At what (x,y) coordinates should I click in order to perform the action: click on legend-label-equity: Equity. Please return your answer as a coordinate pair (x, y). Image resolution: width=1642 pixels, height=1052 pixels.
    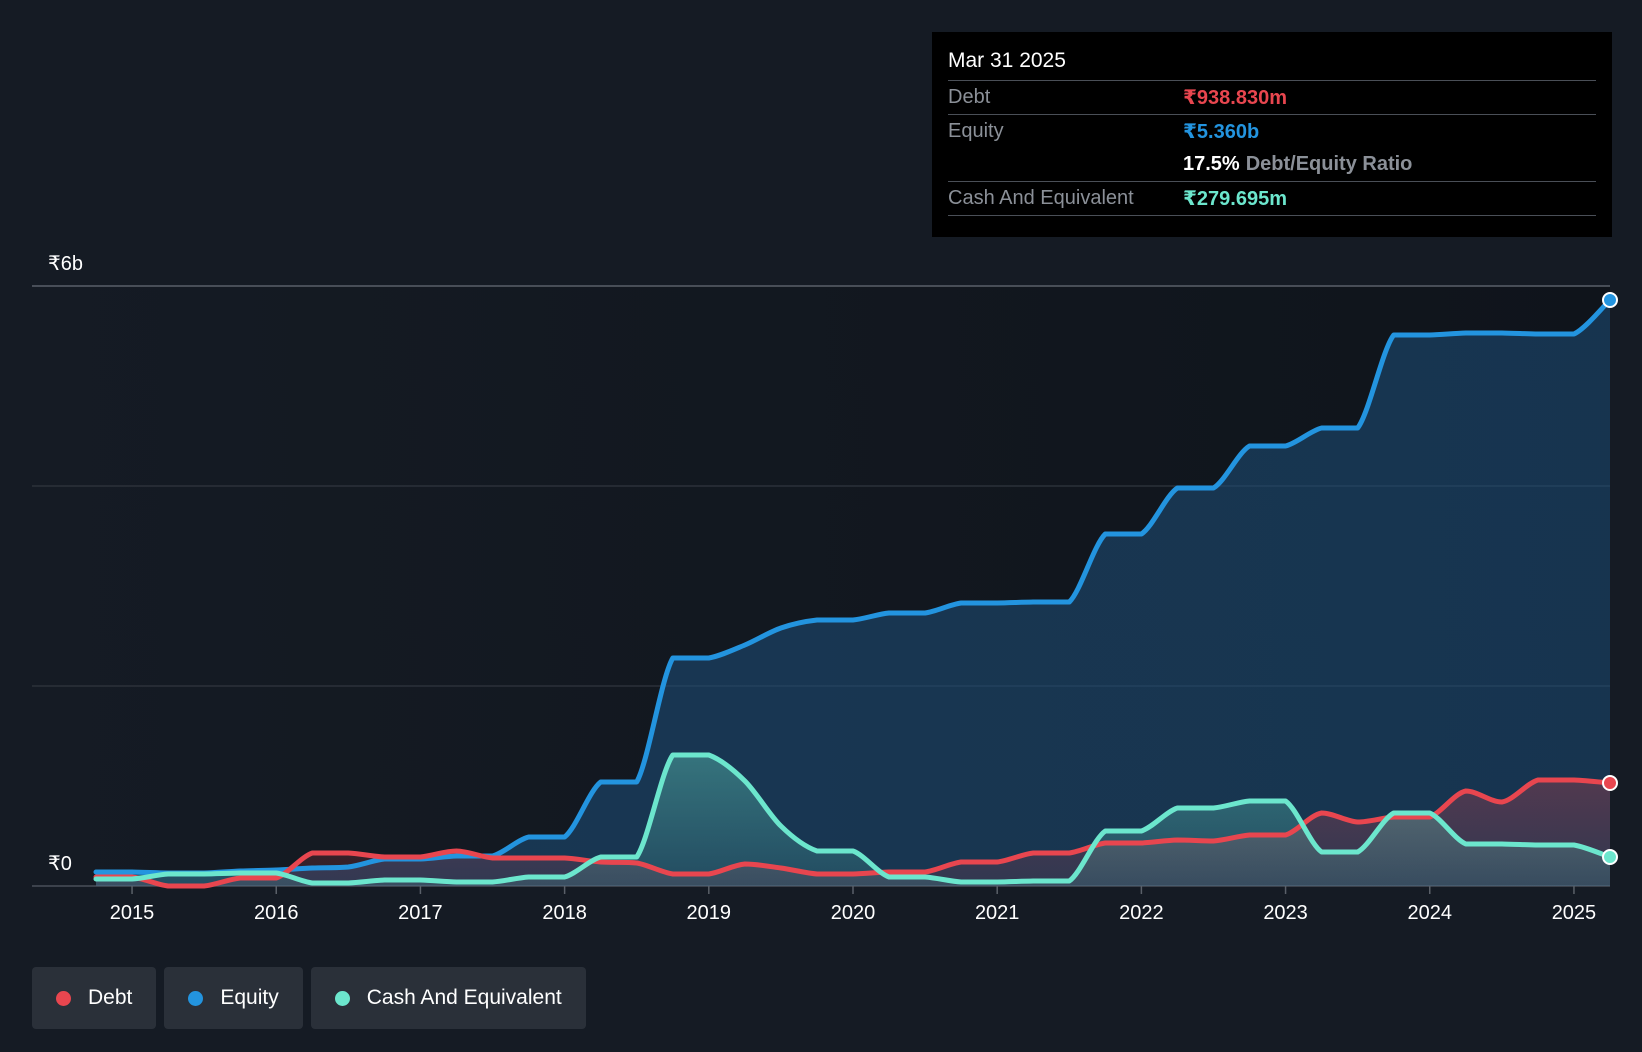
    Looking at the image, I should click on (249, 997).